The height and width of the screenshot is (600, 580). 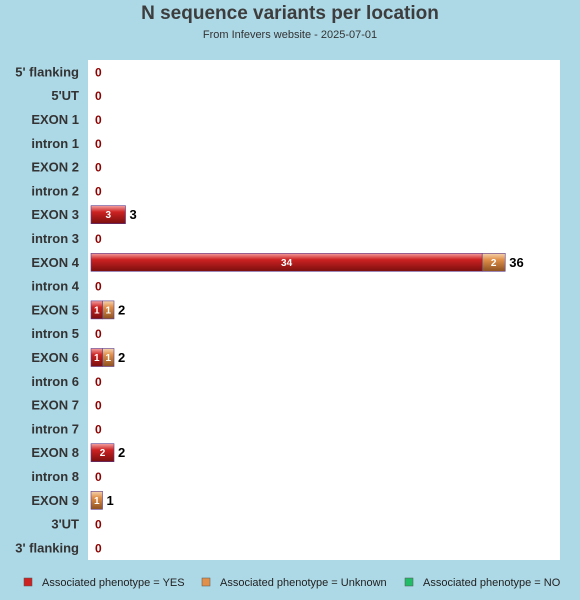 What do you see at coordinates (290, 35) in the screenshot?
I see `chart-subtitle: From Infevers website - 2025-07-01` at bounding box center [290, 35].